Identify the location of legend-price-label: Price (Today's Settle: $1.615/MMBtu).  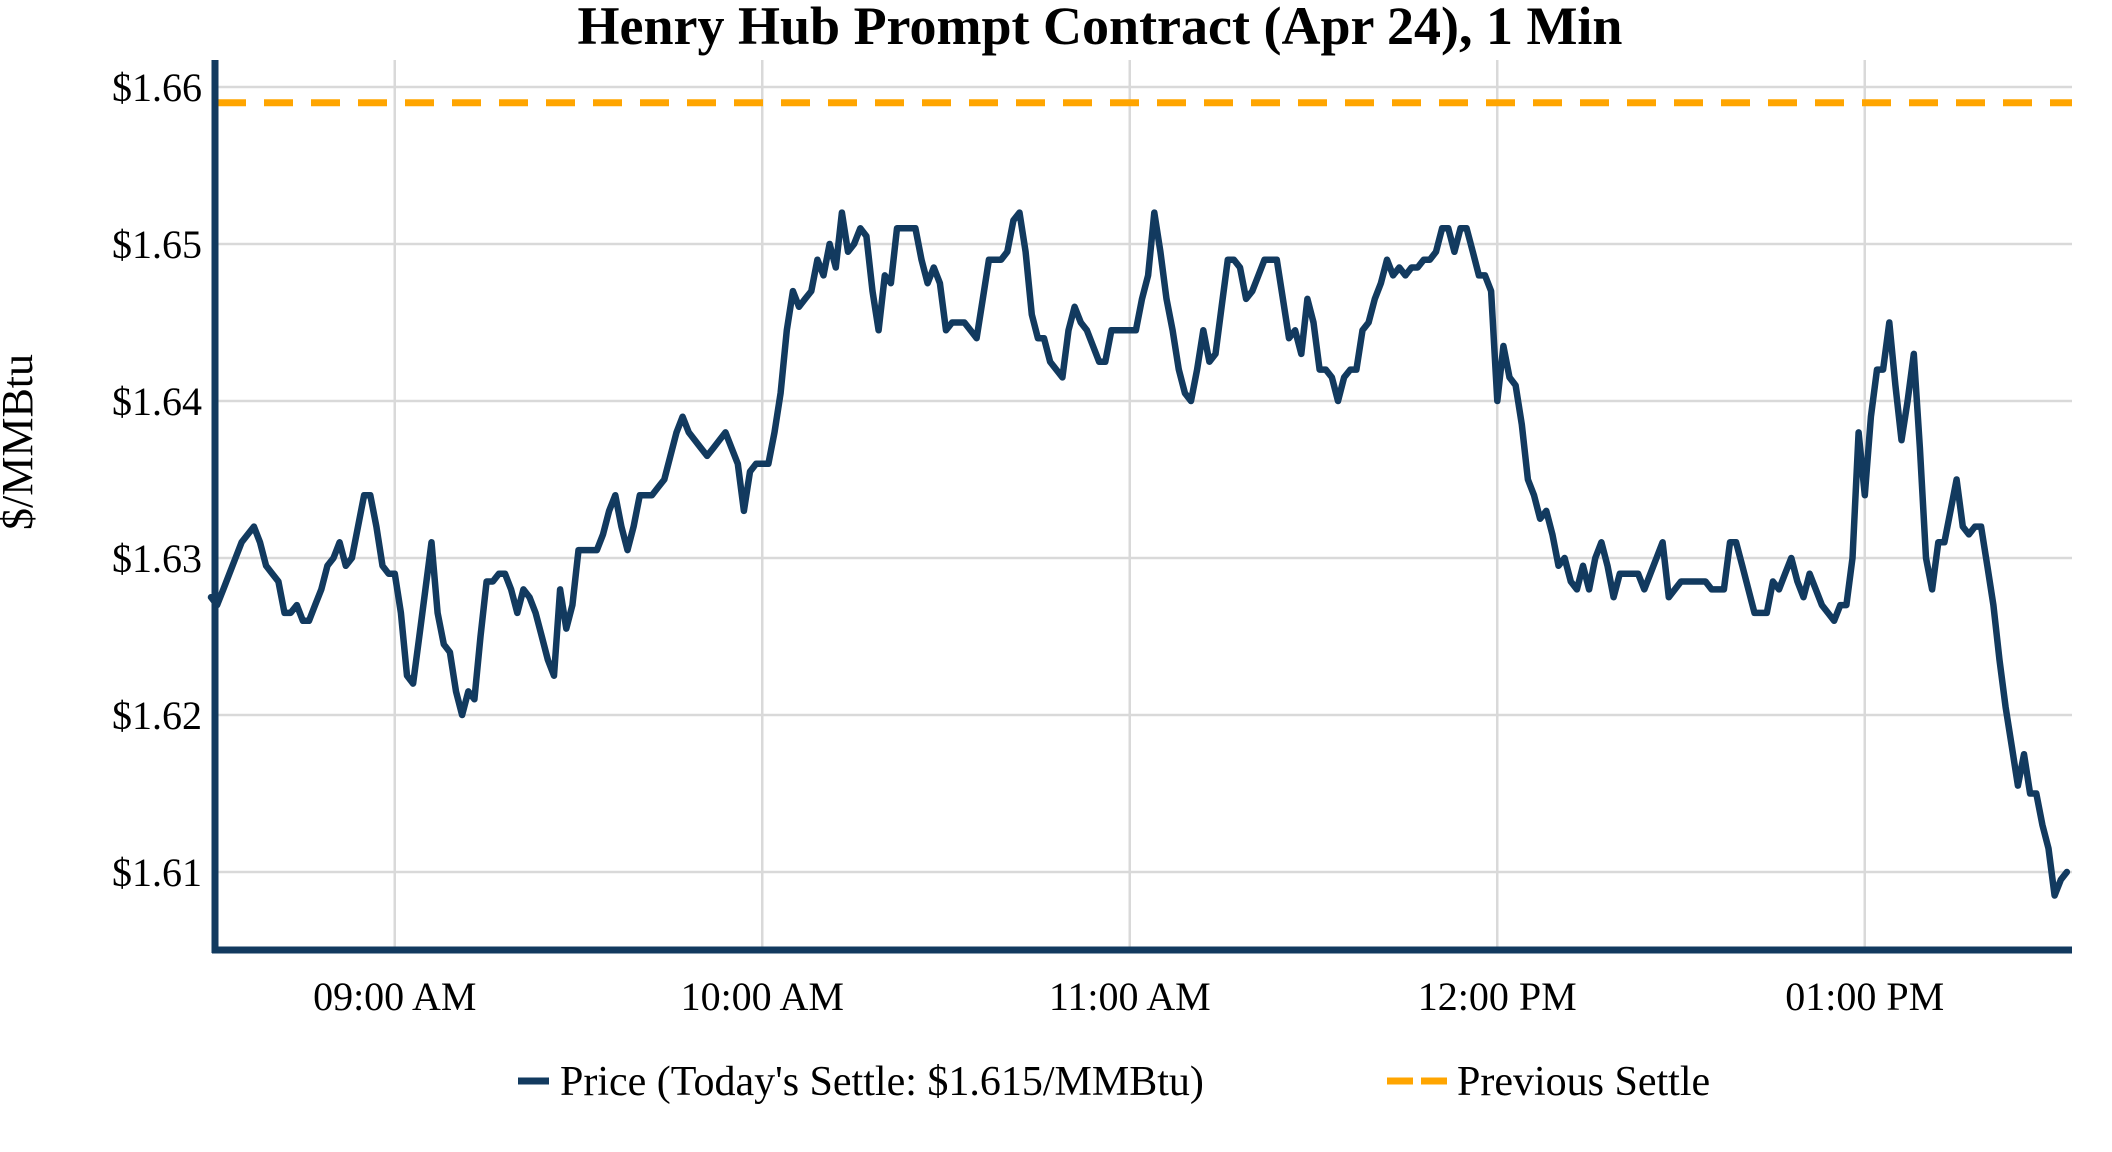
(882, 1082).